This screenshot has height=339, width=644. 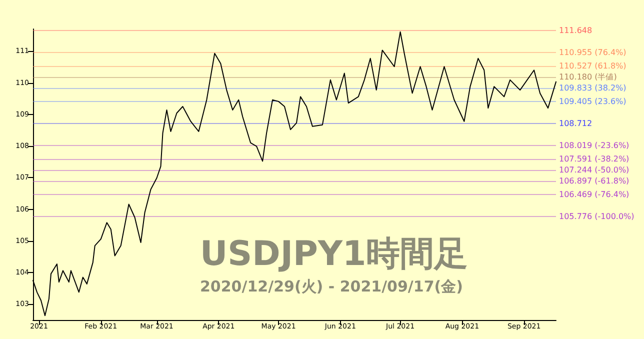 I want to click on ref-line-label: 105.776 (-100.0%), so click(x=596, y=216).